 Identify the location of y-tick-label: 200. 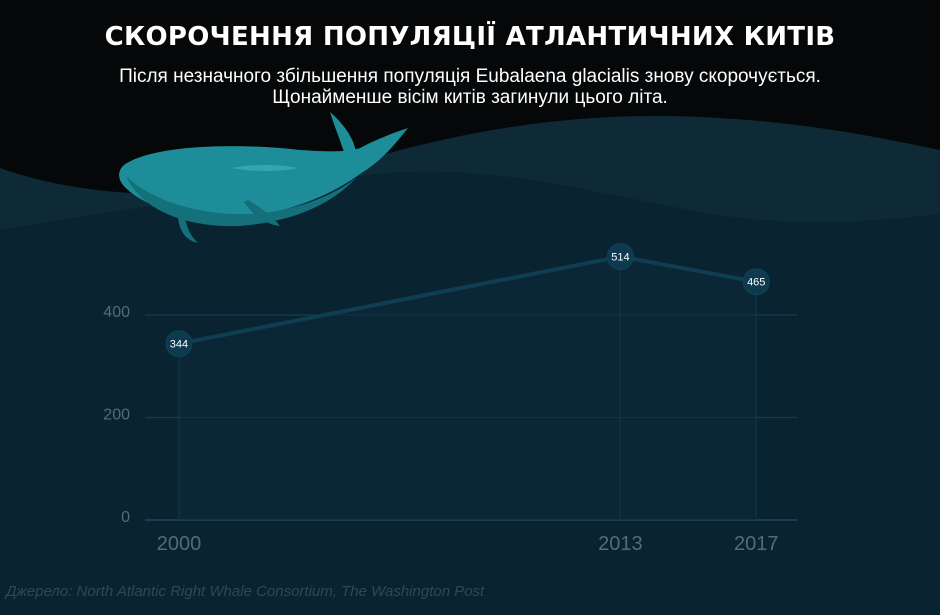
(116, 415).